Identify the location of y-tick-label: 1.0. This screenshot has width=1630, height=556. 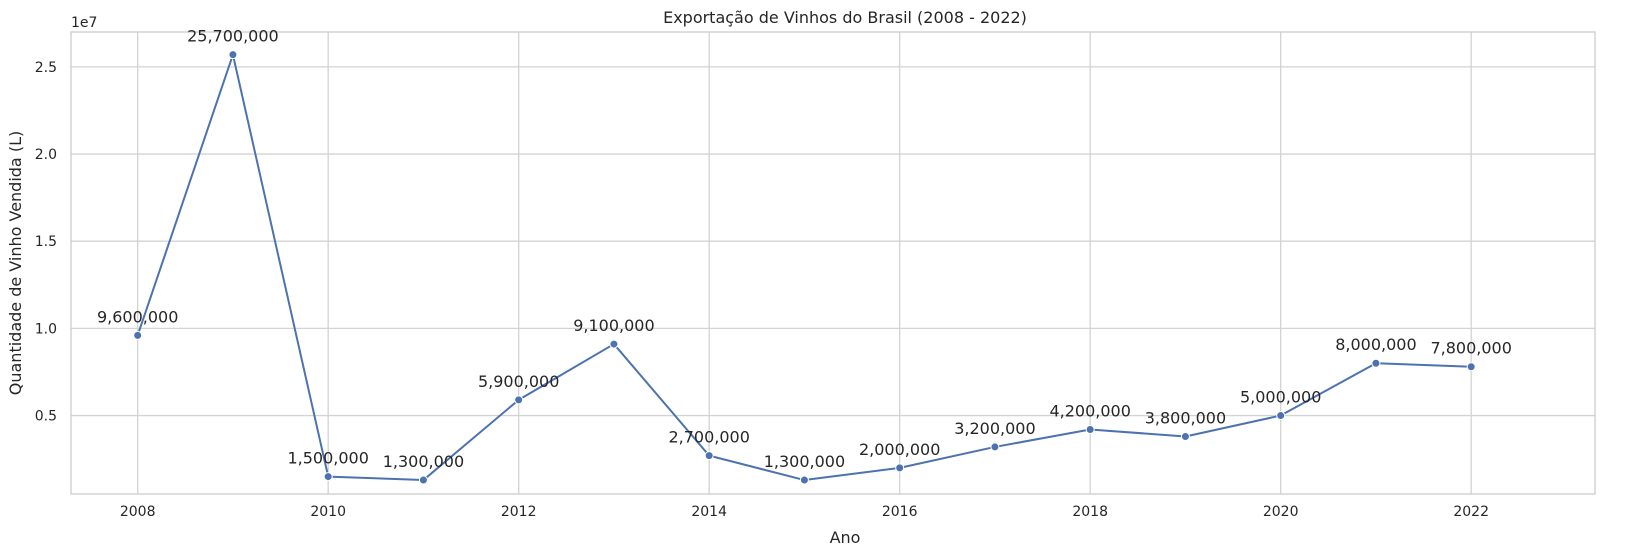
(46, 329).